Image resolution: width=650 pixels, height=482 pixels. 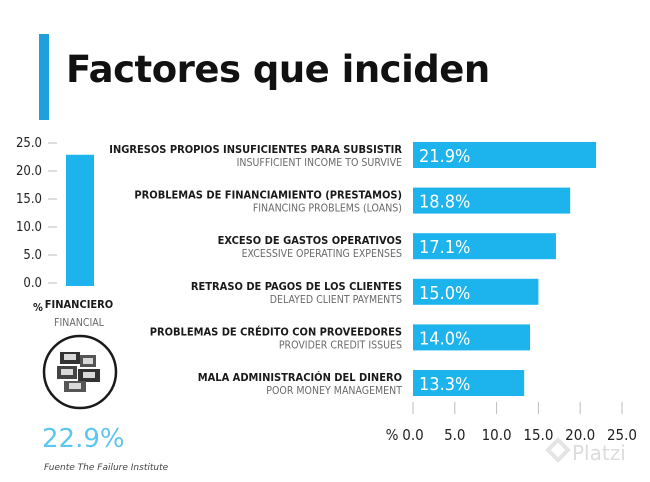 What do you see at coordinates (444, 384) in the screenshot?
I see `factor-value-label: 13.3%` at bounding box center [444, 384].